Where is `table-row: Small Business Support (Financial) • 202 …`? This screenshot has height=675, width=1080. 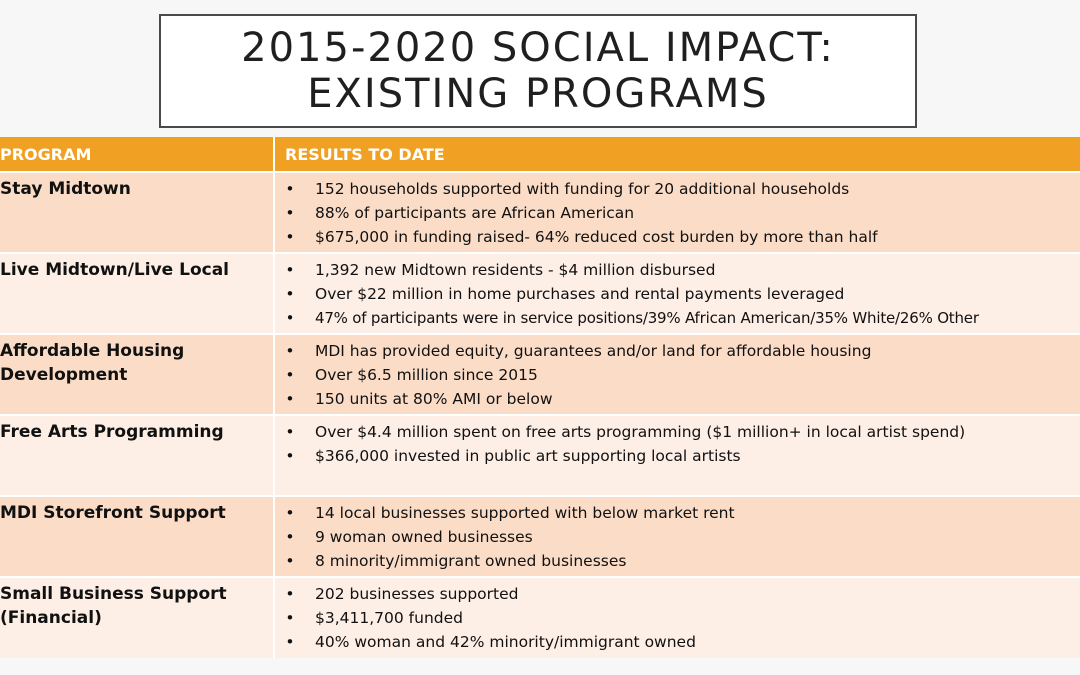
table-row: Small Business Support (Financial) • 202 … is located at coordinates (540, 617).